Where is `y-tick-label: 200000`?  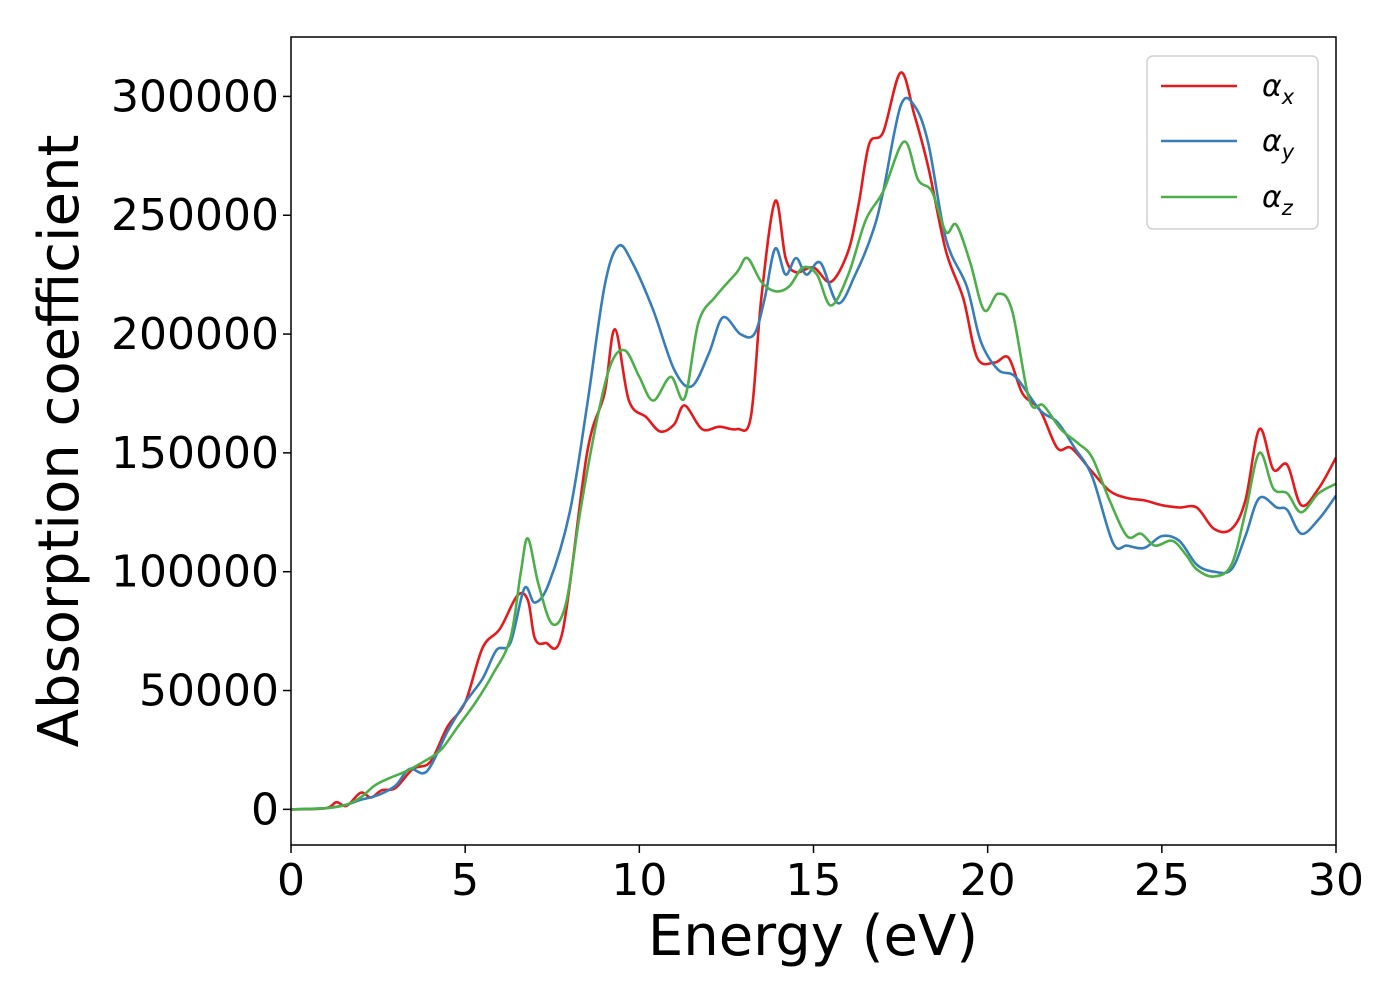
y-tick-label: 200000 is located at coordinates (195, 334).